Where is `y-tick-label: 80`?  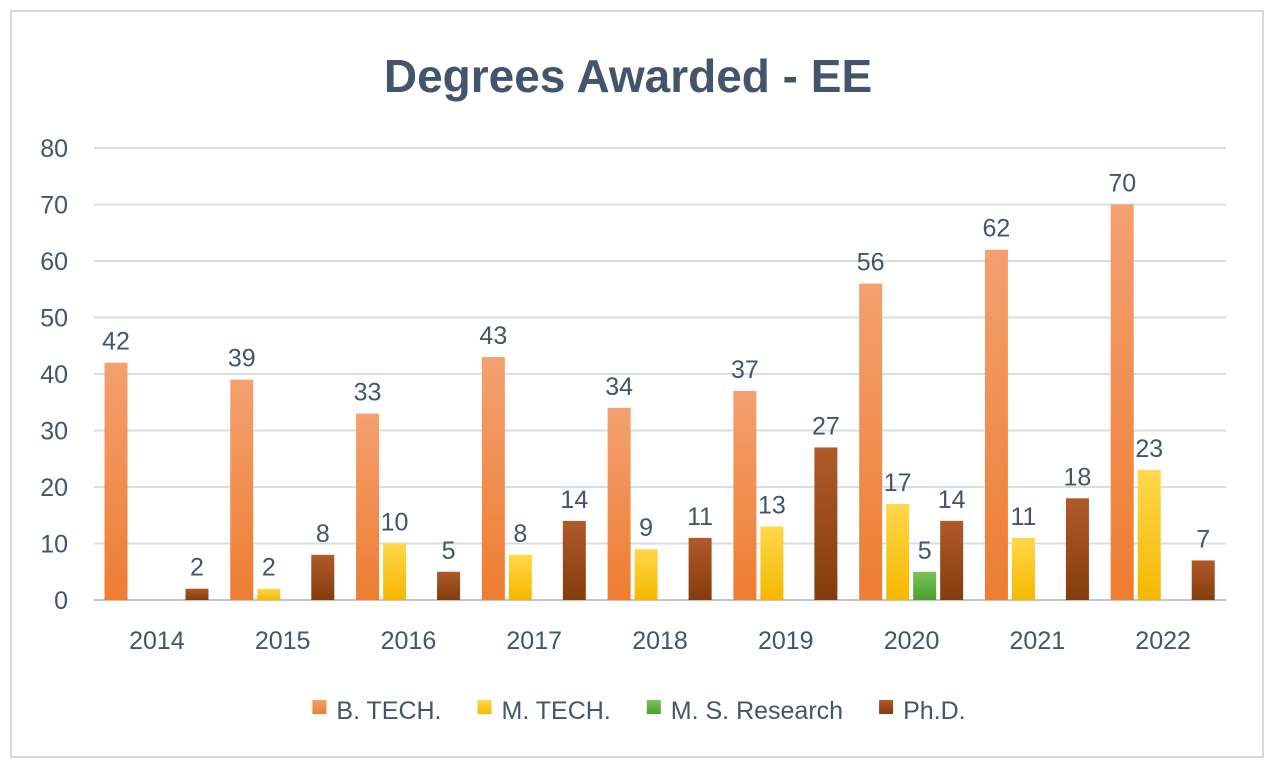 y-tick-label: 80 is located at coordinates (54, 149).